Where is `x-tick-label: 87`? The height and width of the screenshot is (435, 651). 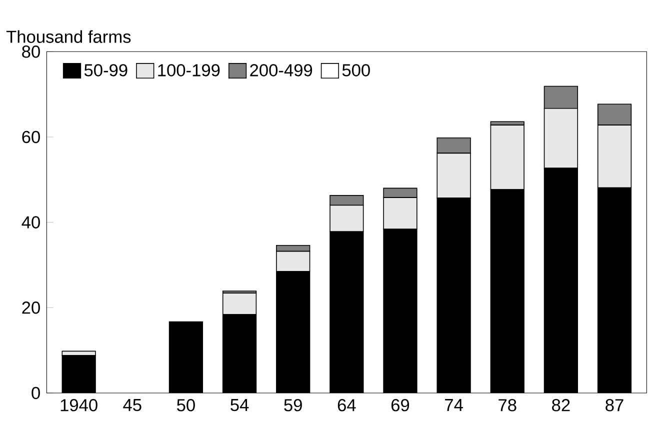 x-tick-label: 87 is located at coordinates (615, 405).